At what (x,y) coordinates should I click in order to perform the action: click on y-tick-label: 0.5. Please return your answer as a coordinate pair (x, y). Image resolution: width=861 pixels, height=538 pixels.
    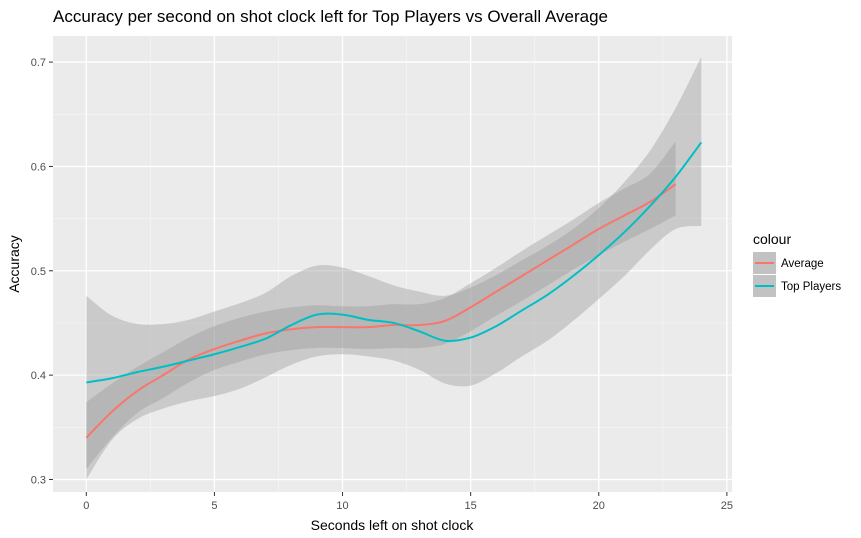
    Looking at the image, I should click on (38, 272).